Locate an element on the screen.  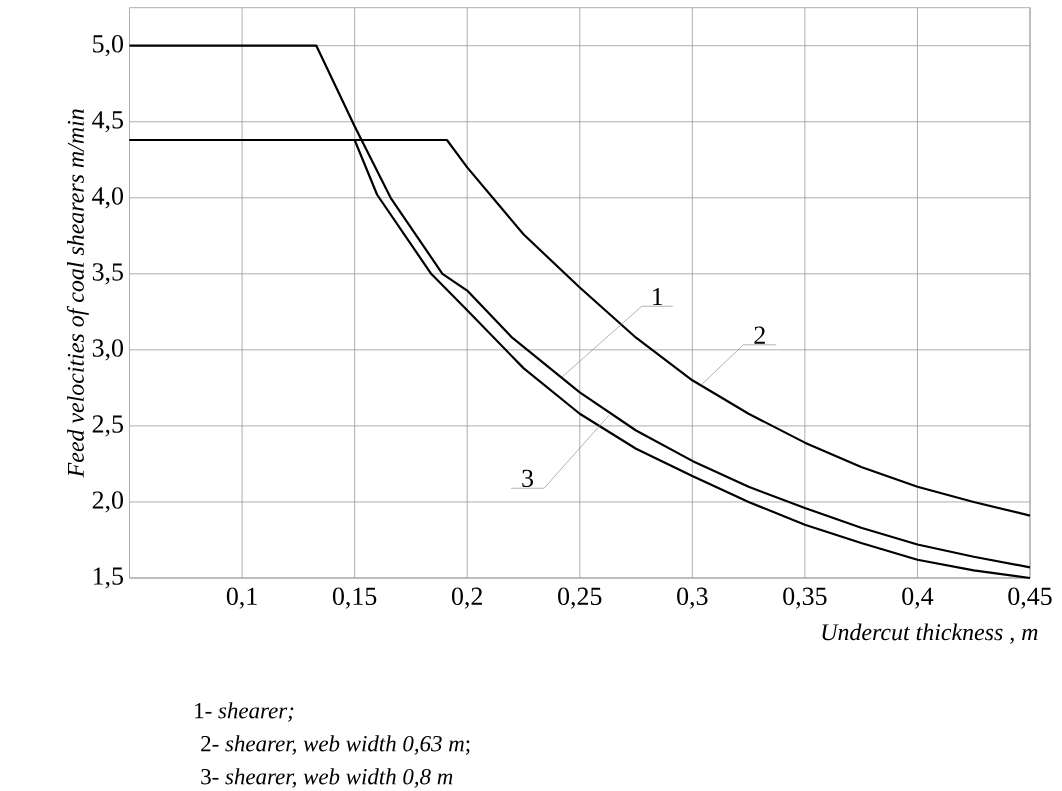
annotation: 3 is located at coordinates (527, 478).